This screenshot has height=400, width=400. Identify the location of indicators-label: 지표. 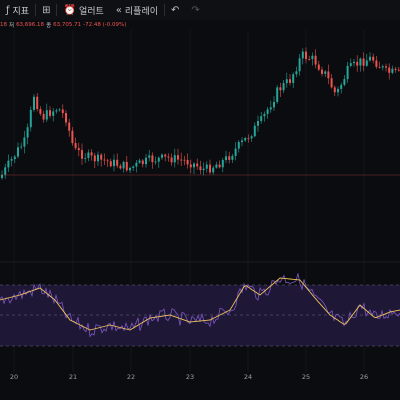
(21, 11).